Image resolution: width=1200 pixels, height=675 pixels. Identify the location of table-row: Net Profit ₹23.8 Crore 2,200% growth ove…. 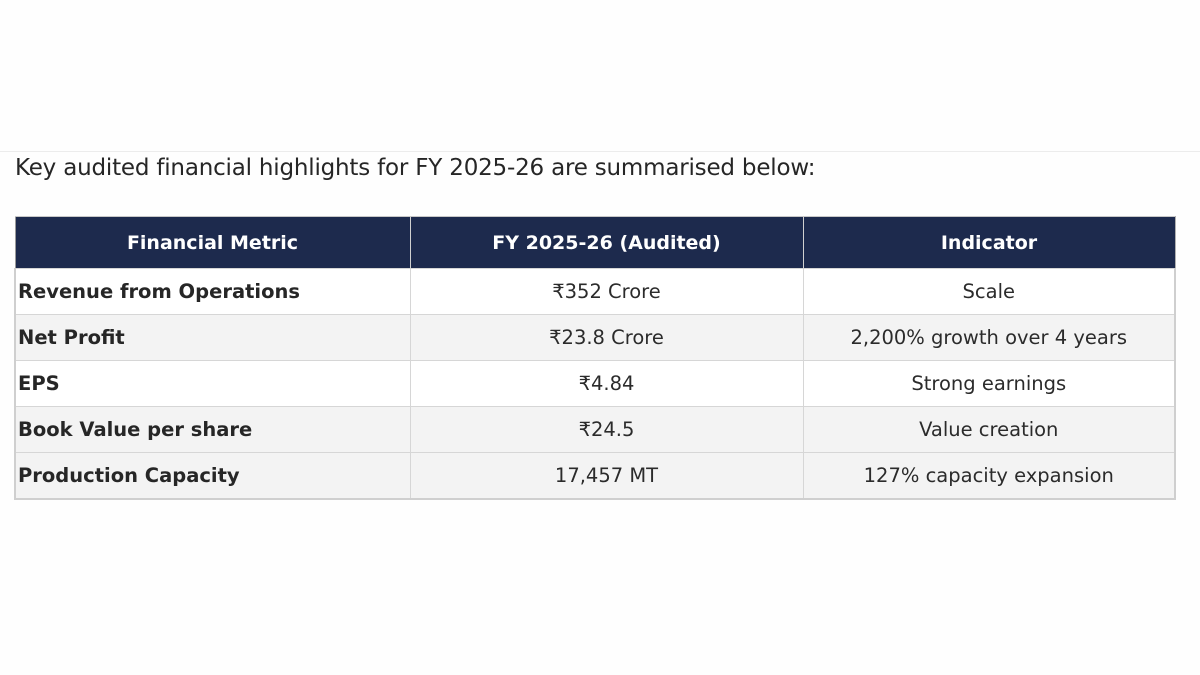
(595, 337).